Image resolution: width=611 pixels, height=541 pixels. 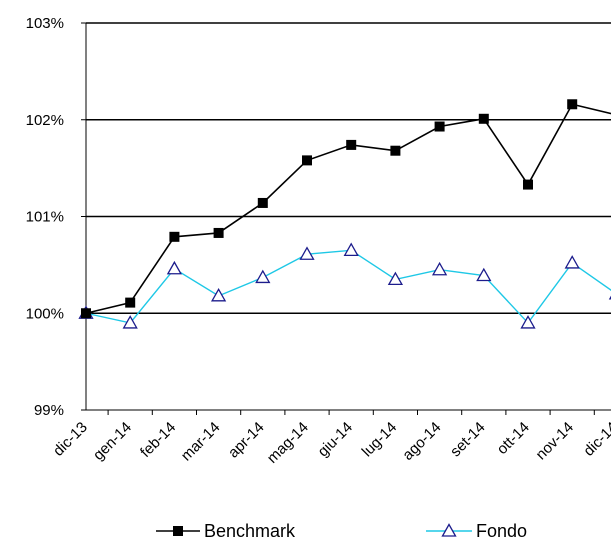 What do you see at coordinates (49, 410) in the screenshot?
I see `y-tick-label: 99%` at bounding box center [49, 410].